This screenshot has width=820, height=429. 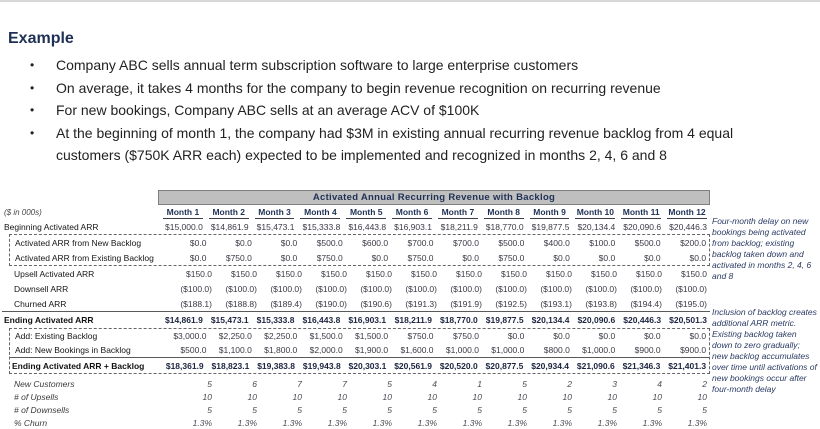 What do you see at coordinates (36, 396) in the screenshot?
I see `row-label: # of Upsells` at bounding box center [36, 396].